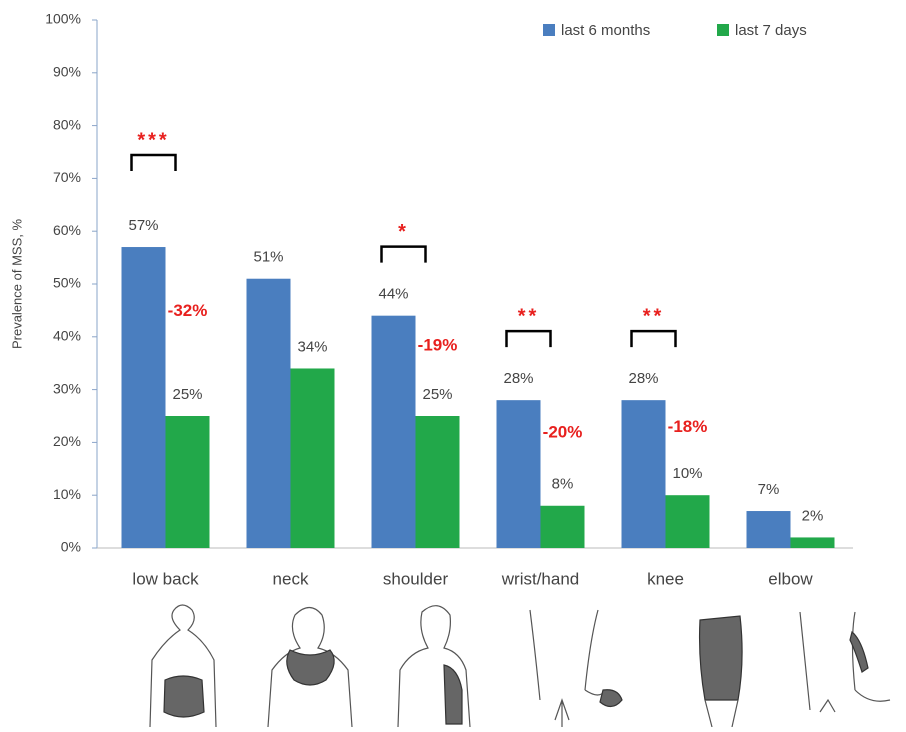  I want to click on difference-label: -32%, so click(188, 310).